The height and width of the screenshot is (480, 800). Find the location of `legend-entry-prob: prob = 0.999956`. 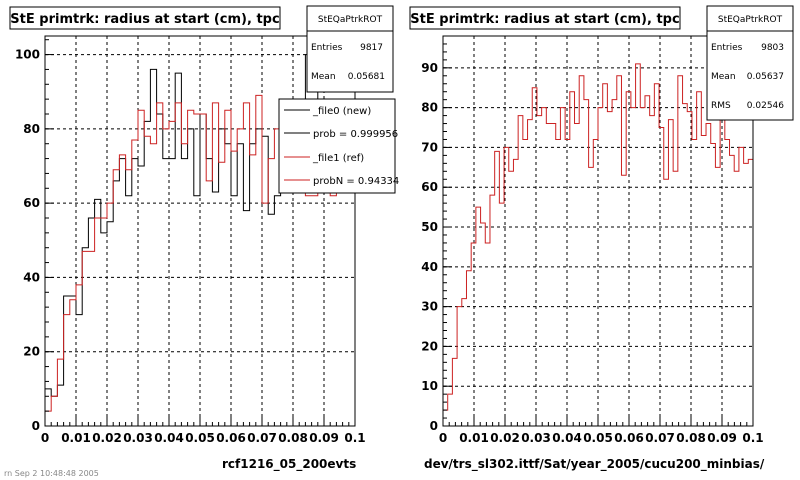

legend-entry-prob: prob = 0.999956 is located at coordinates (355, 134).